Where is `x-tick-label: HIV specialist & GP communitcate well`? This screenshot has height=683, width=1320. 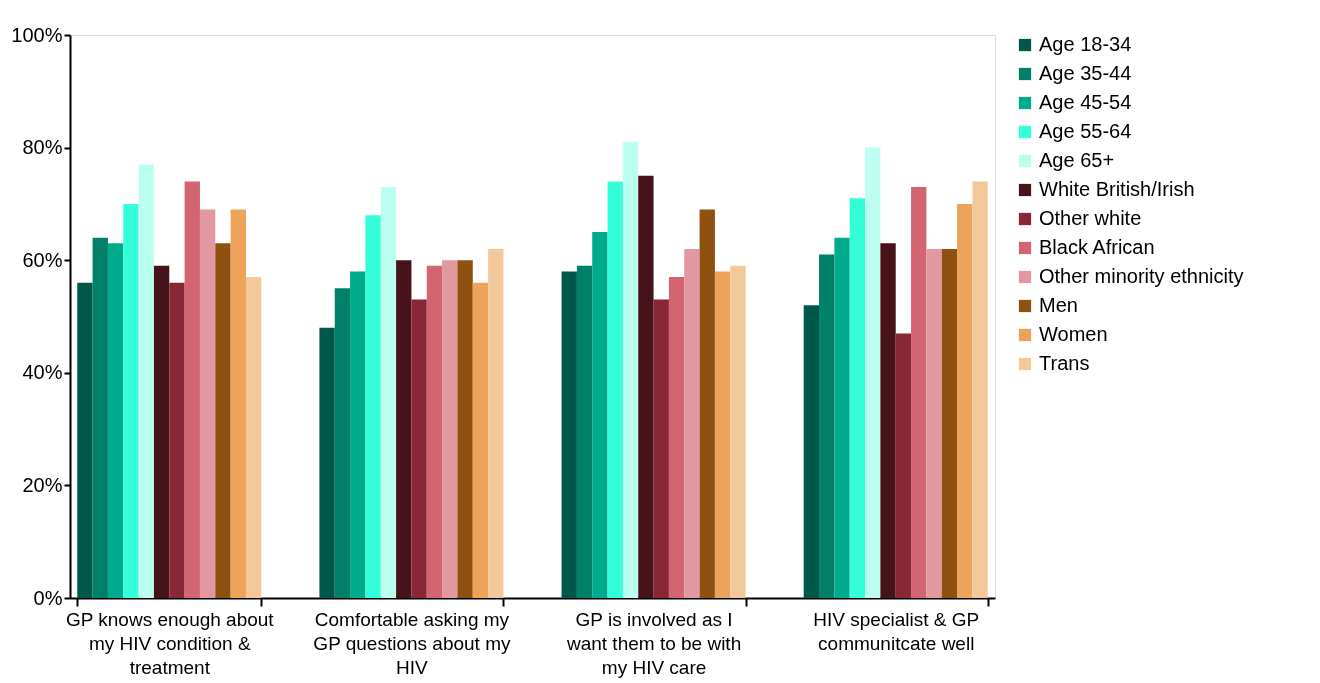 x-tick-label: HIV specialist & GP communitcate well is located at coordinates (896, 631).